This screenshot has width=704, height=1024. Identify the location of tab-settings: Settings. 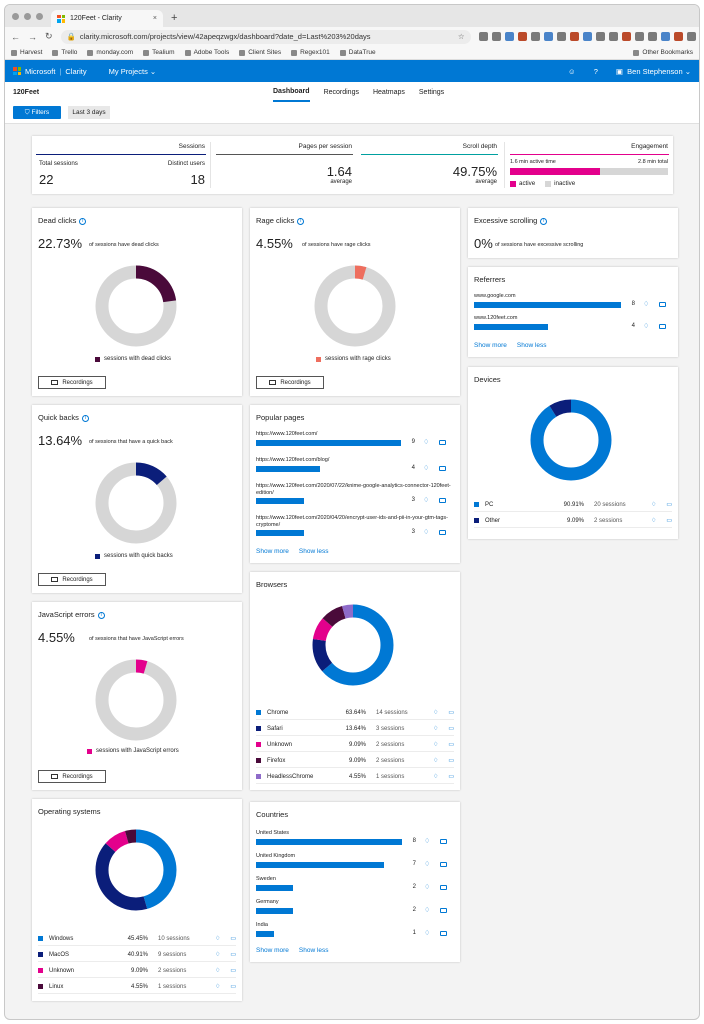
(431, 92).